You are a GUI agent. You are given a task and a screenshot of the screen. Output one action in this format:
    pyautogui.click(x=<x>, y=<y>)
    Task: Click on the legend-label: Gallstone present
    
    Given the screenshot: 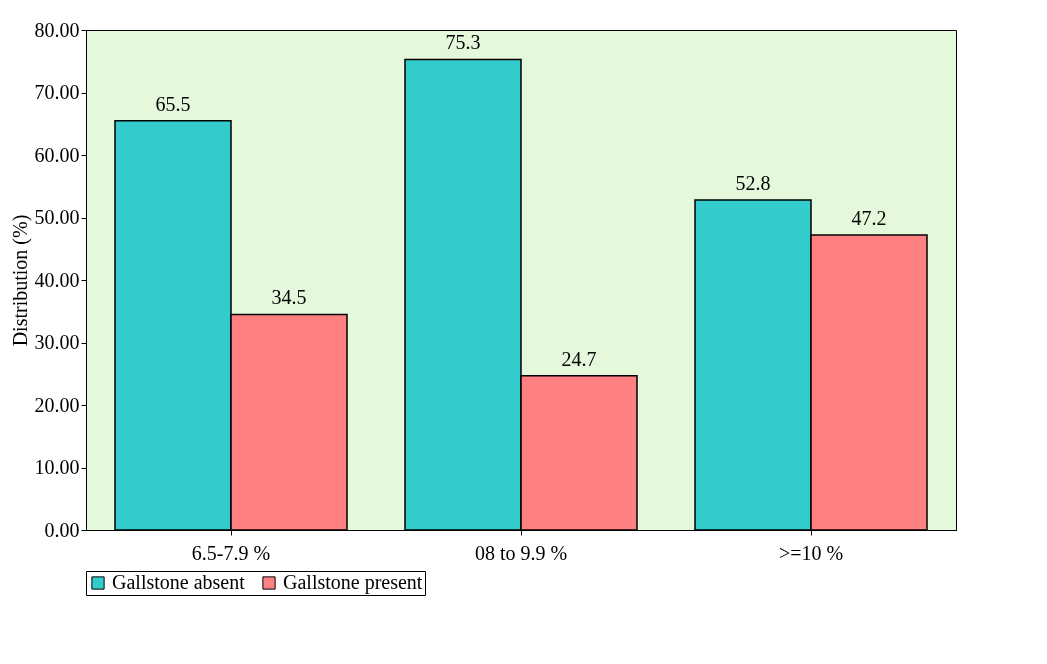 What is the action you would take?
    pyautogui.click(x=353, y=582)
    